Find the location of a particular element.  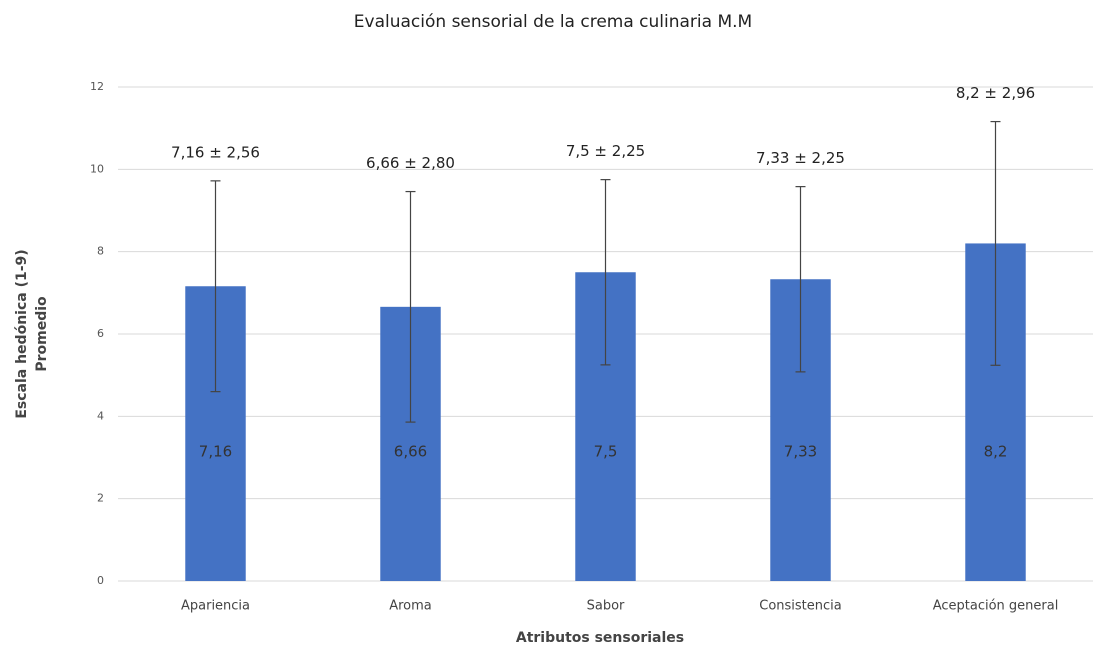

y-axis-title-line: Escala hedónica (1-9) is located at coordinates (22, 333).